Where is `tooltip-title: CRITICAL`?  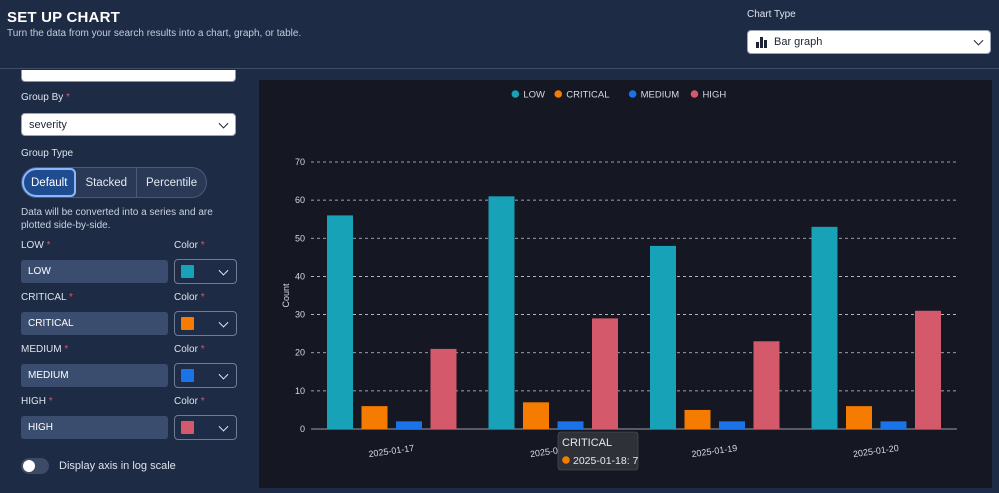
tooltip-title: CRITICAL is located at coordinates (587, 443).